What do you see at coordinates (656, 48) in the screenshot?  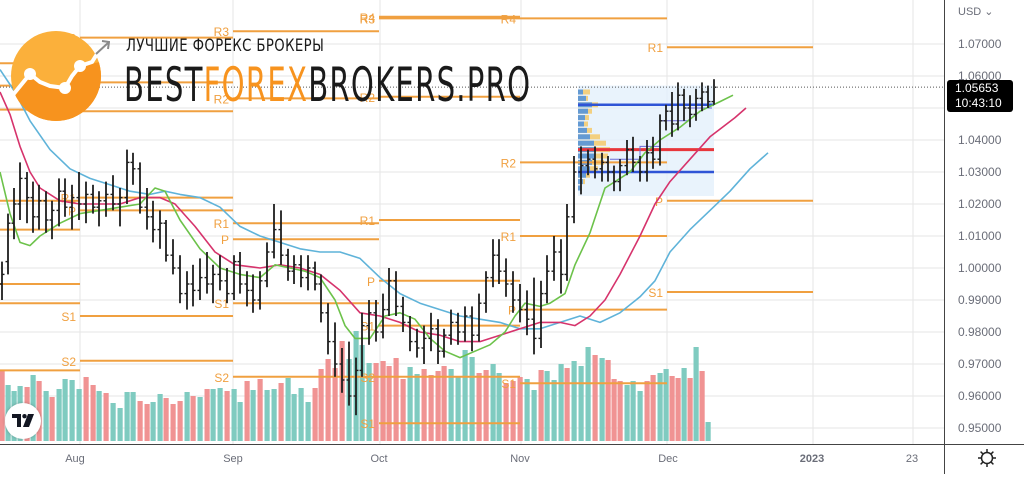 I see `pivot-label: R1` at bounding box center [656, 48].